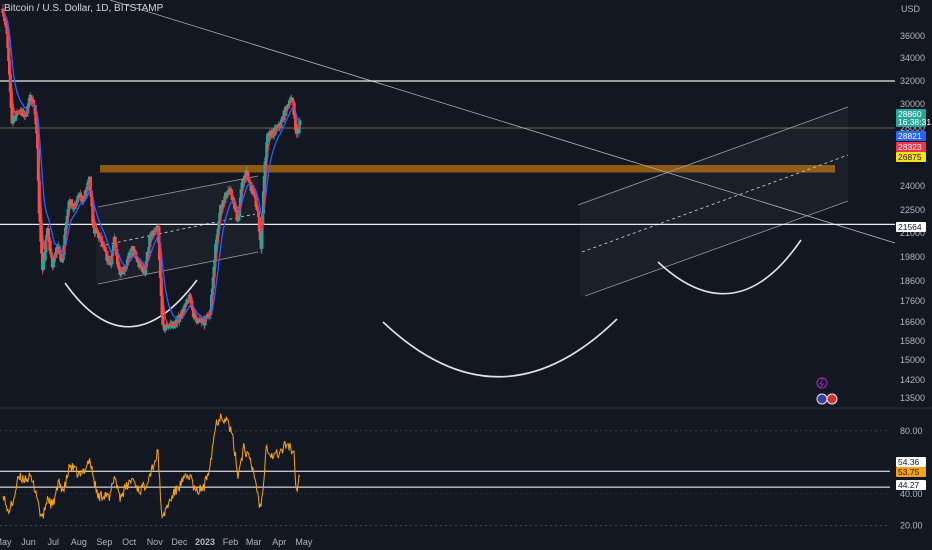 This screenshot has width=932, height=550. I want to click on time-axis-label: Dec, so click(179, 542).